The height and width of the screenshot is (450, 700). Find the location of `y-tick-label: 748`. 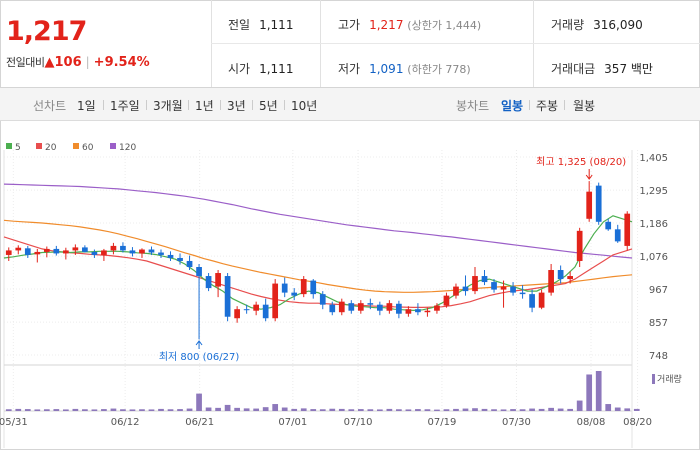

y-tick-label: 748 is located at coordinates (658, 356).